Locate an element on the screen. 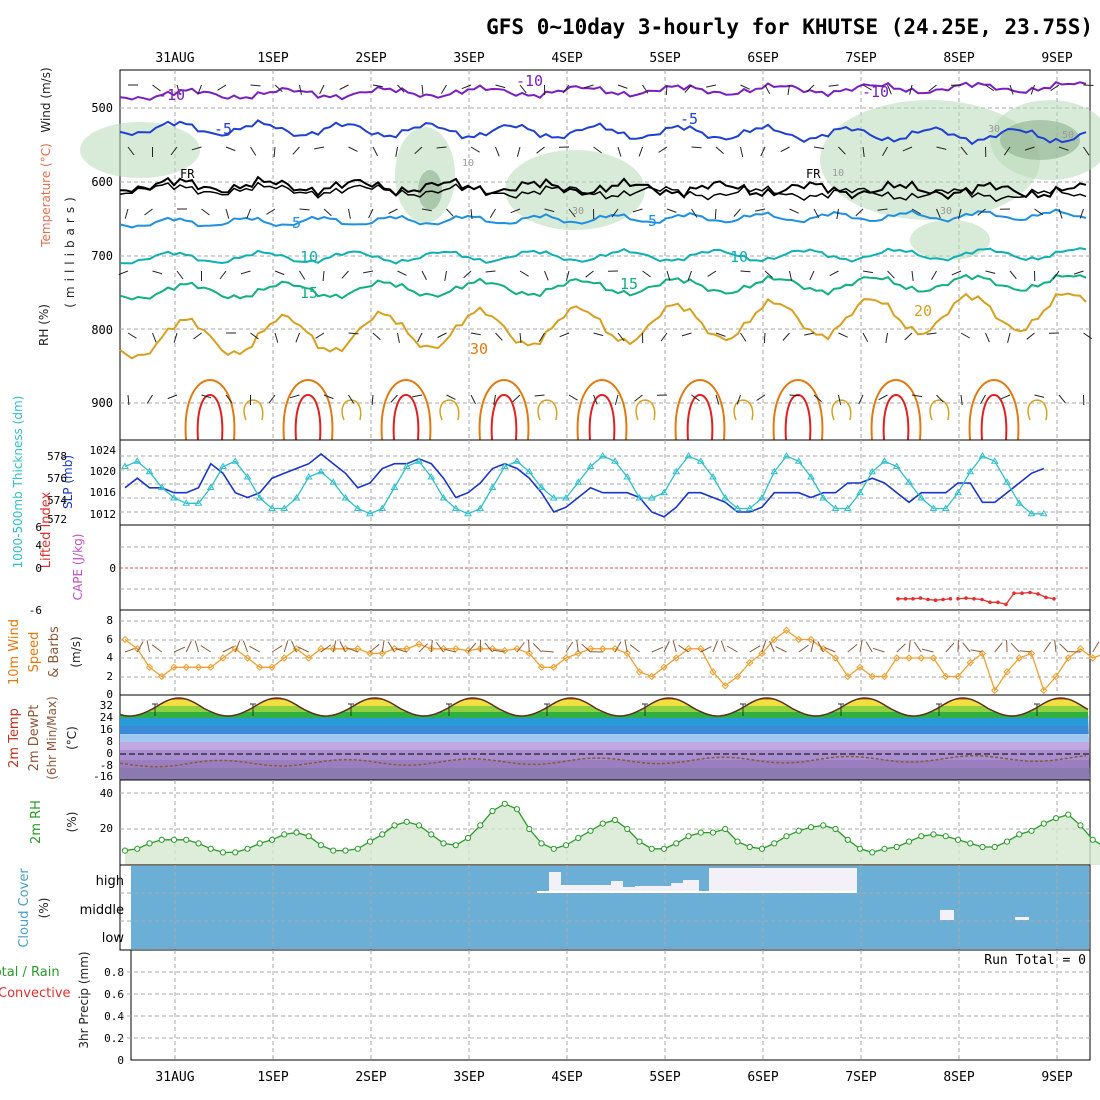 This screenshot has height=1100, width=1100. date-label: 1SEP is located at coordinates (272, 58).